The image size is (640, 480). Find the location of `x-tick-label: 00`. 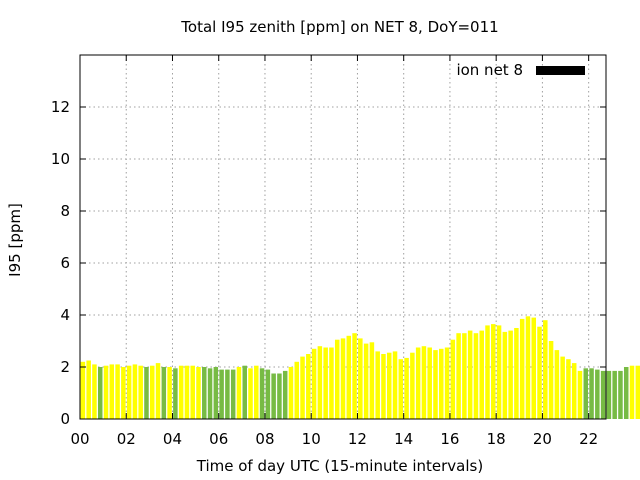

x-tick-label: 00 is located at coordinates (79, 439).